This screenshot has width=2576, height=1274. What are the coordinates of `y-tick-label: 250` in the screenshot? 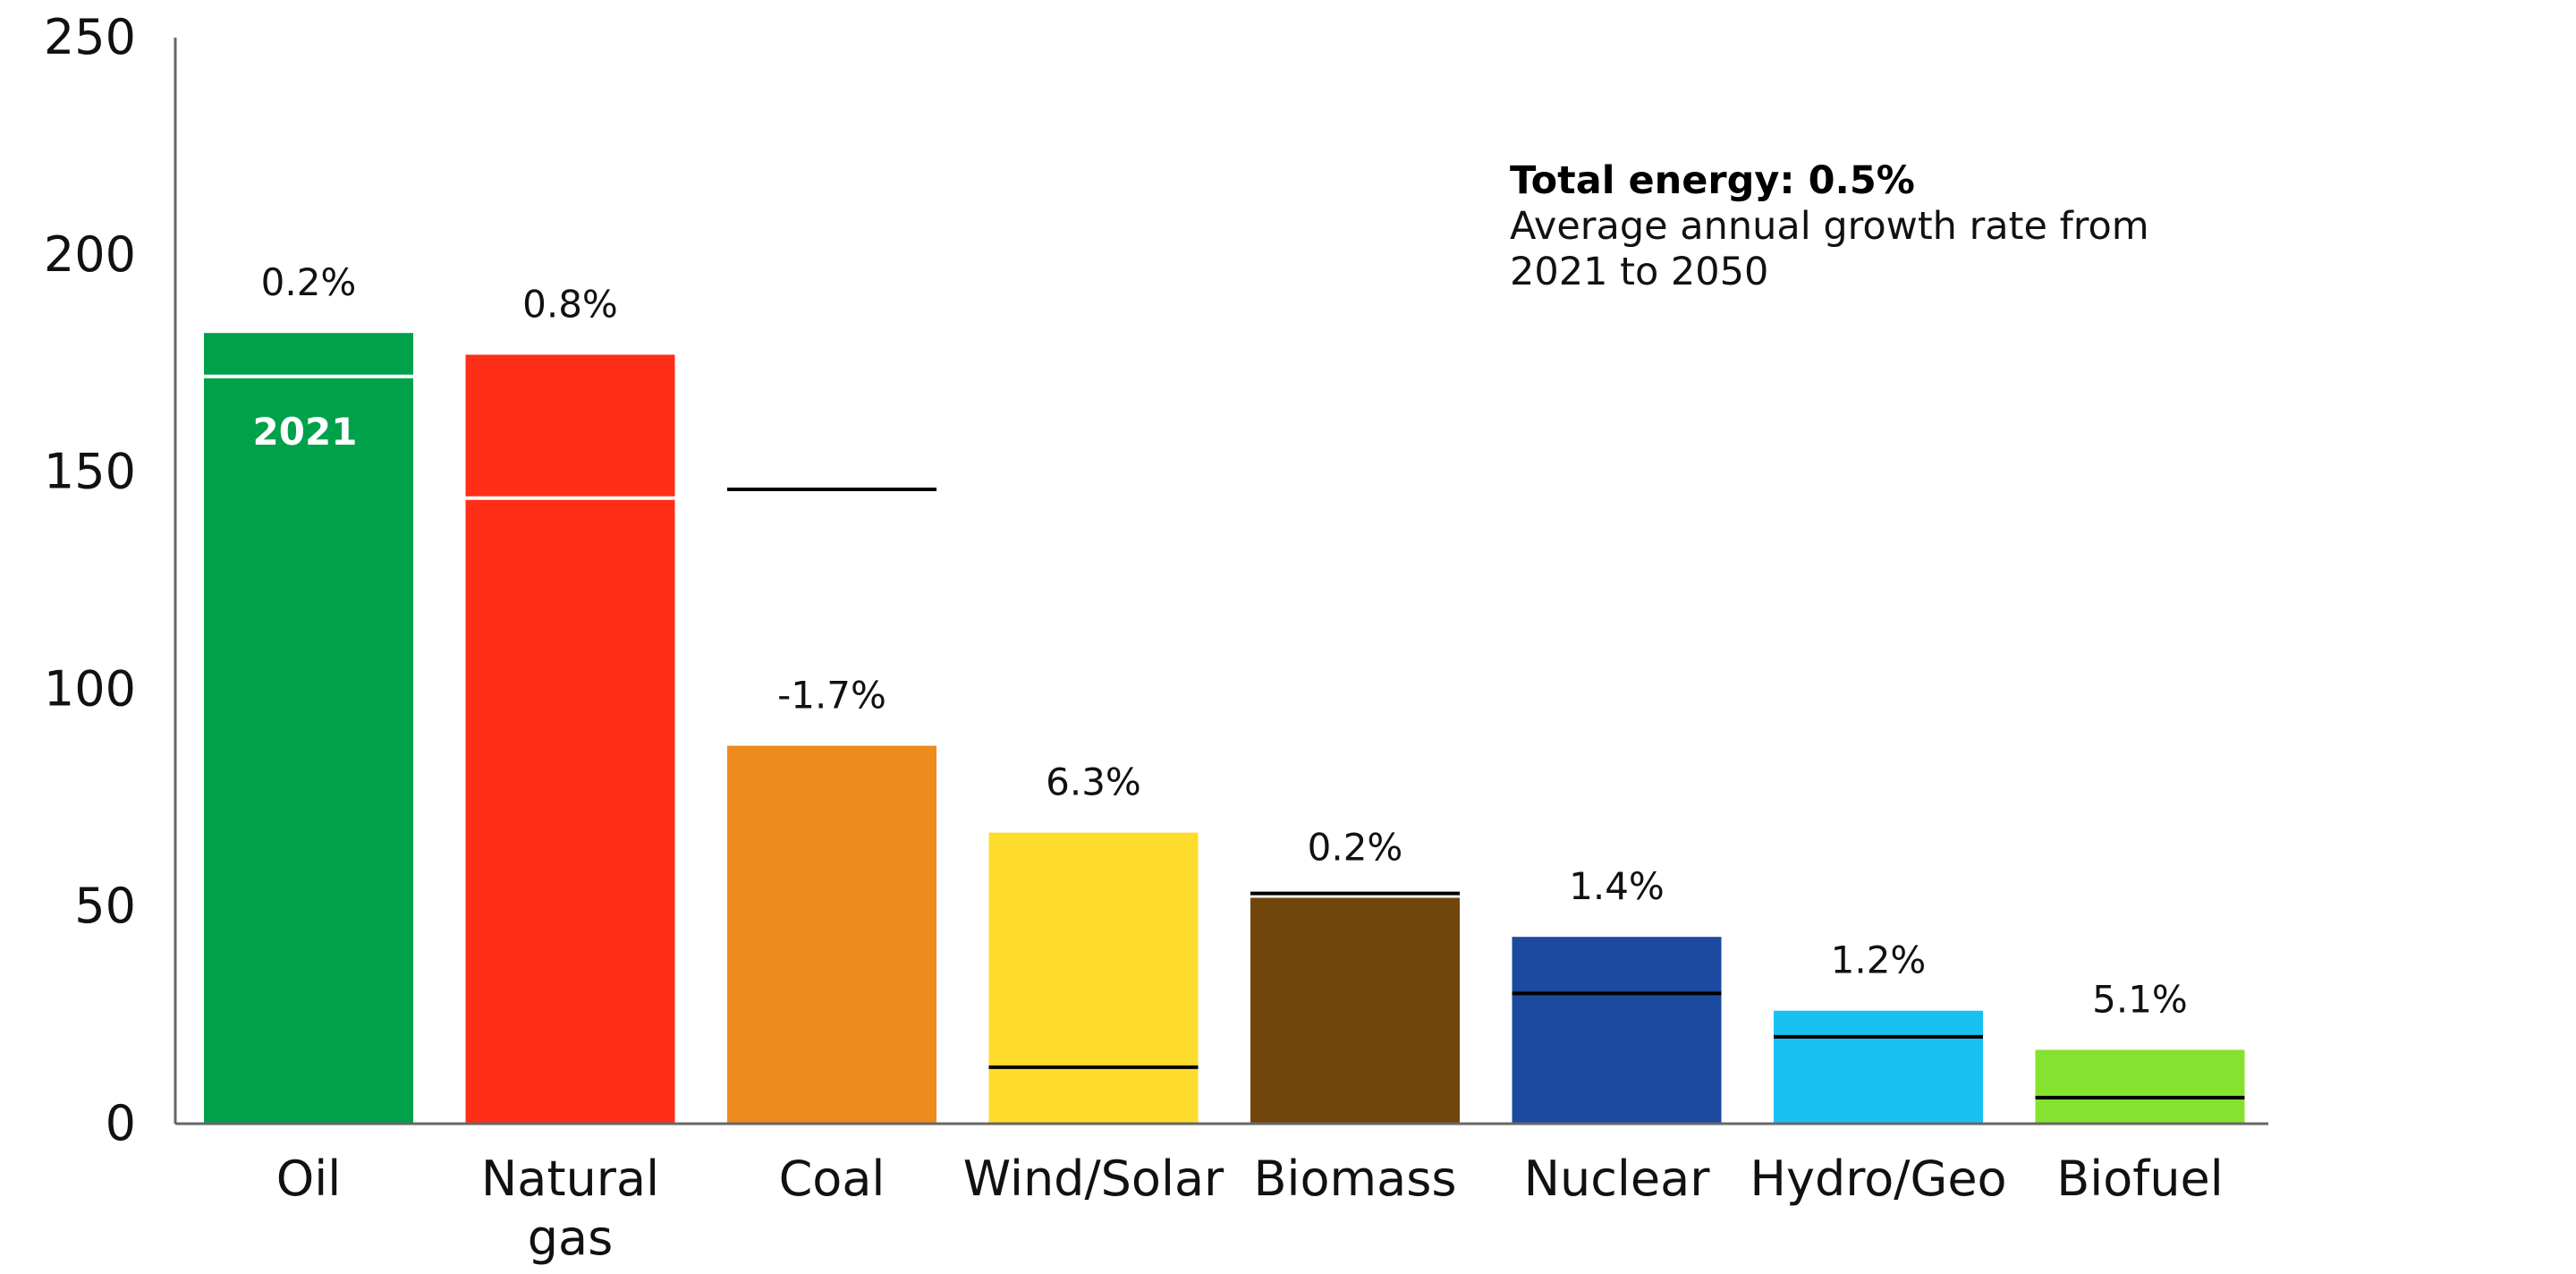 It's located at (90, 37).